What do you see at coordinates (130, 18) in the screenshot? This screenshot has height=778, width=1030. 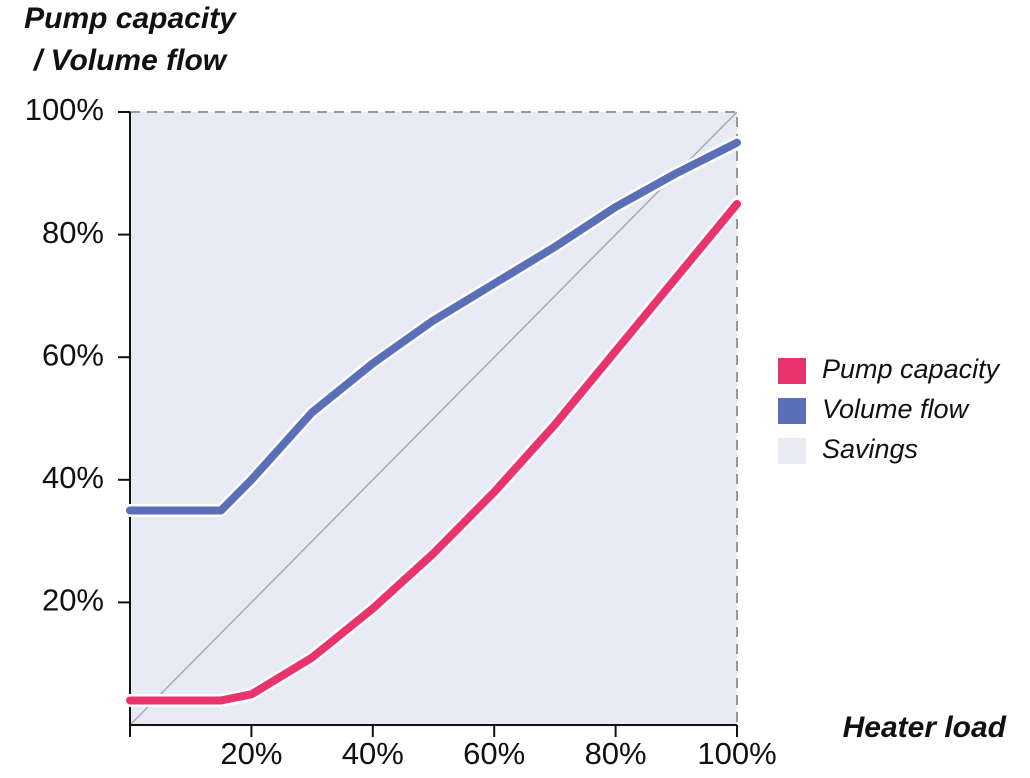 I see `y-axis-title: Pump capacity` at bounding box center [130, 18].